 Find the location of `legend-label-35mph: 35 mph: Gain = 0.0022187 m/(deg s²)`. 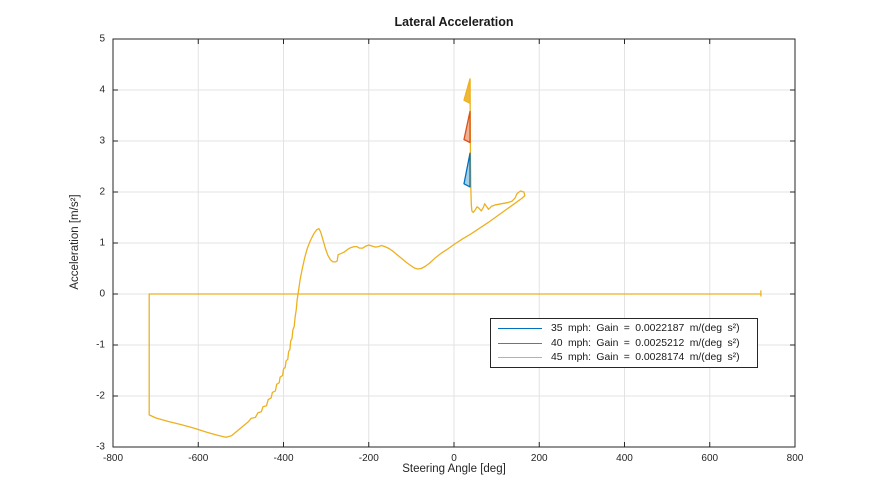

legend-label-35mph: 35 mph: Gain = 0.0022187 m/(deg s²) is located at coordinates (645, 328).